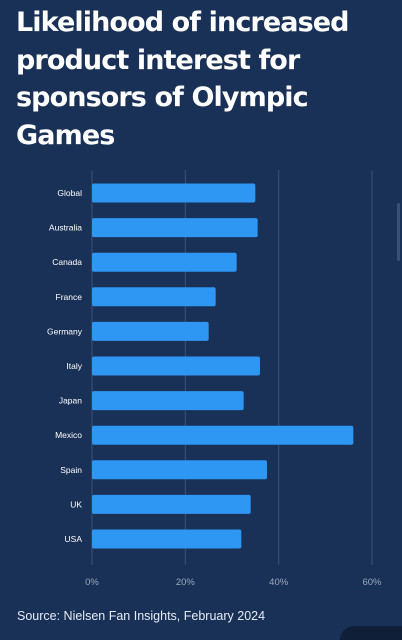  What do you see at coordinates (233, 582) in the screenshot?
I see `x-axis-ticks: 0% 20% 40% 60%` at bounding box center [233, 582].